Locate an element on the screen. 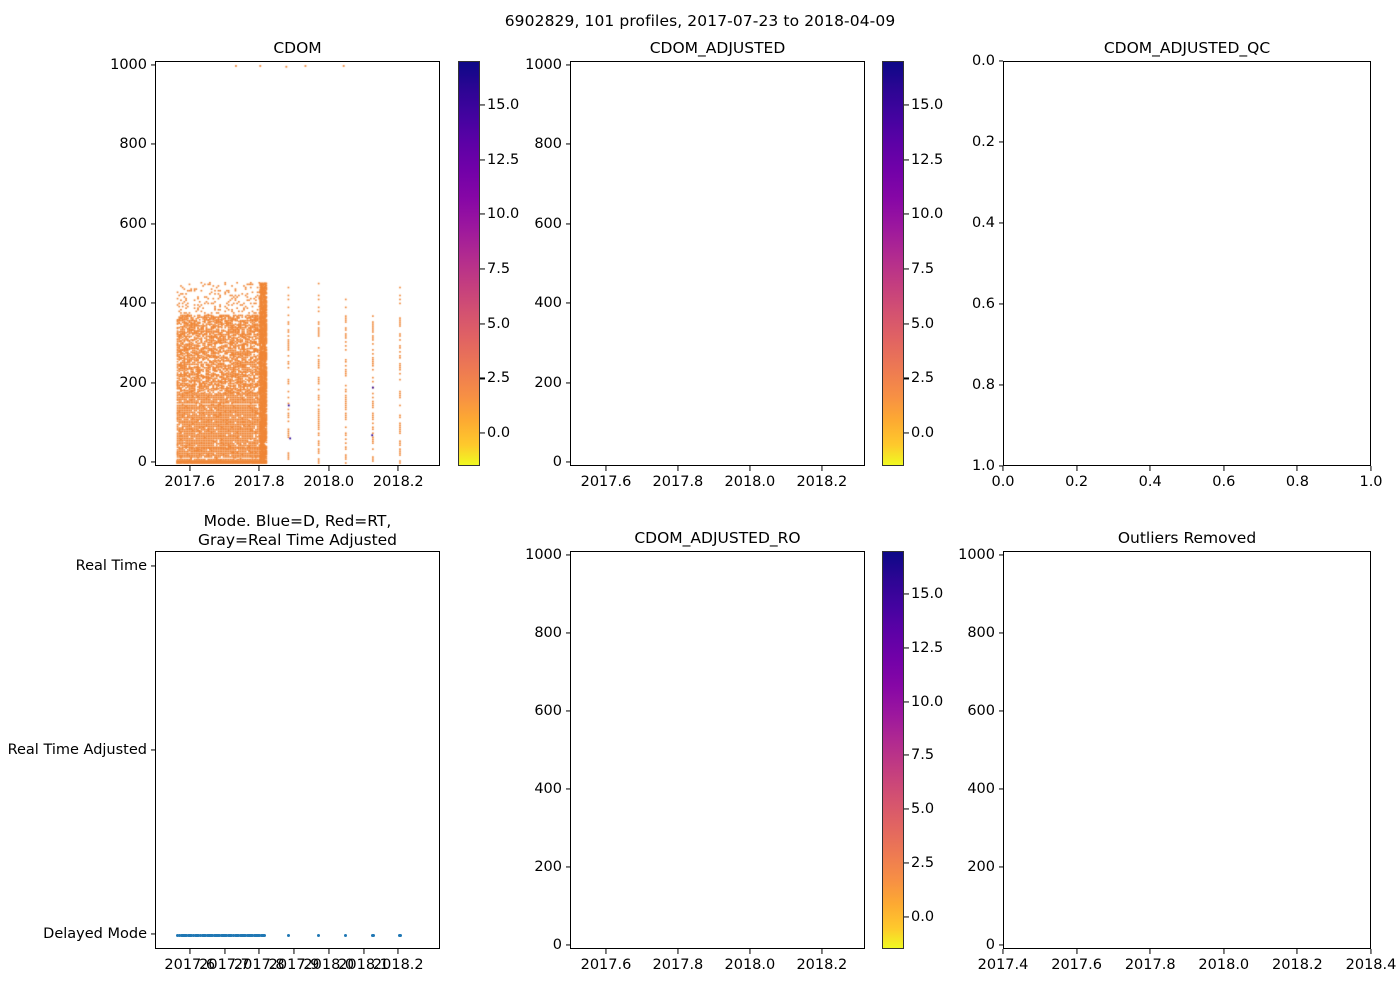 Image resolution: width=1400 pixels, height=1000 pixels. colorbar-gradient-cdom-adjusted is located at coordinates (893, 263).